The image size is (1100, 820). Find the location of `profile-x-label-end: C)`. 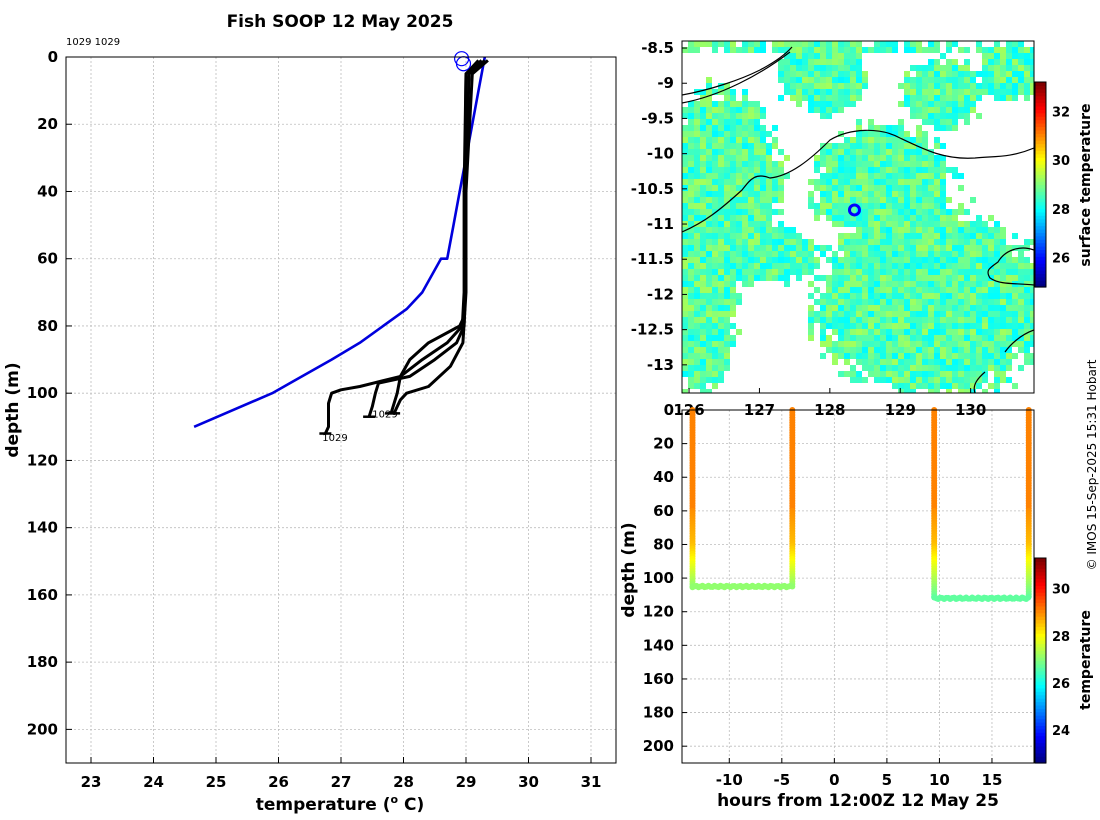

profile-x-label-end: C) is located at coordinates (411, 805).